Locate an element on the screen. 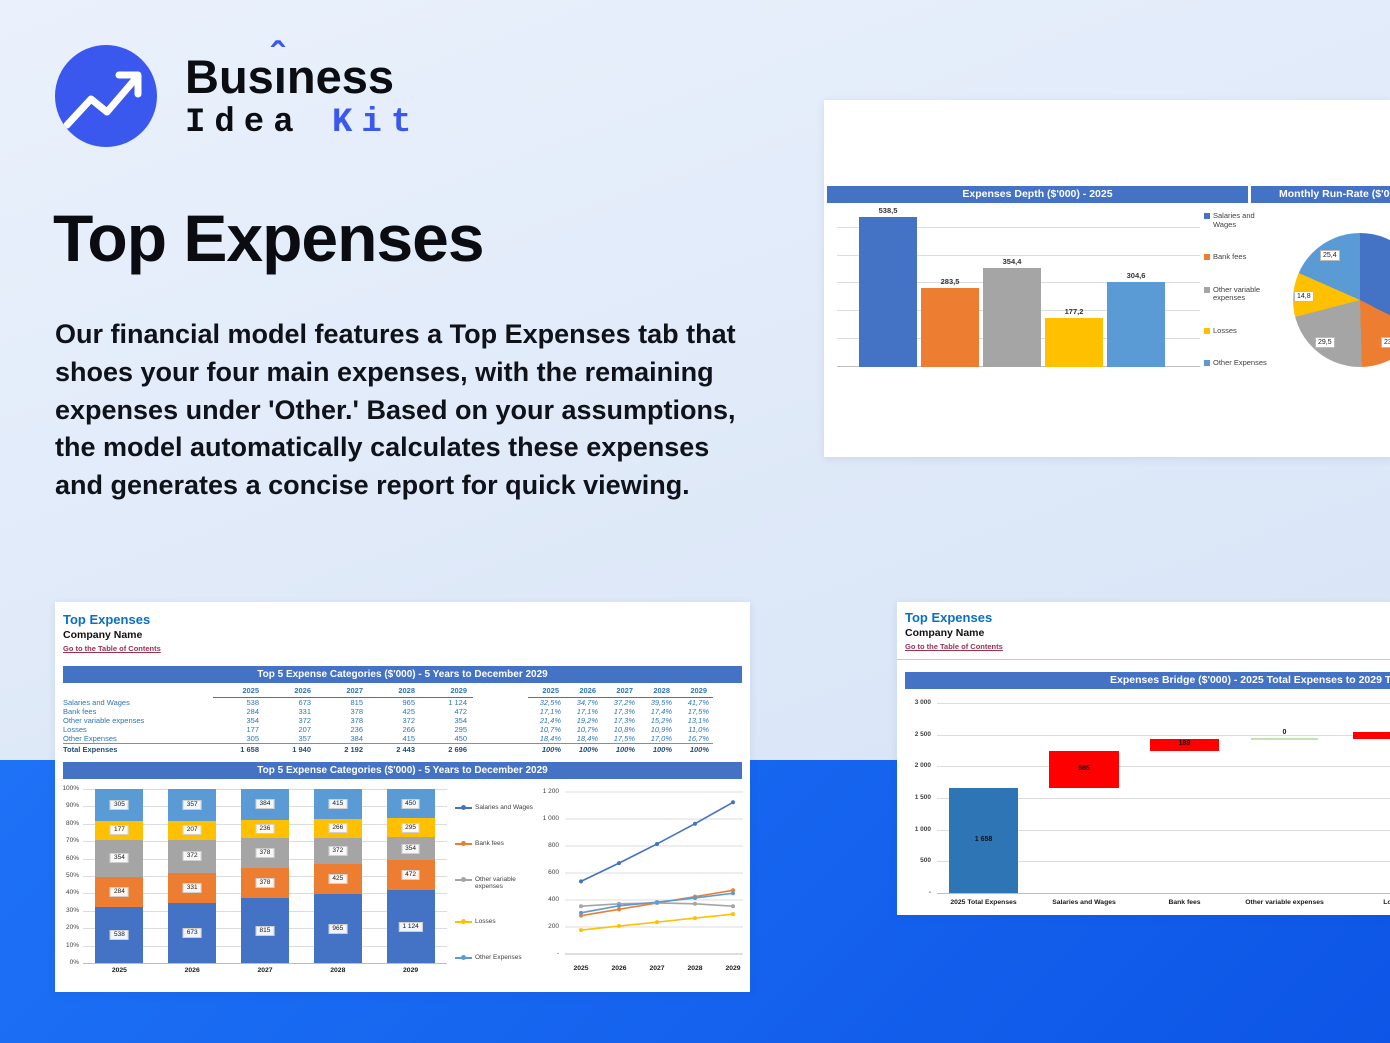 The width and height of the screenshot is (1390, 1043). brand-logo: Busı ˆ ness Idea Kit is located at coordinates (238, 90).